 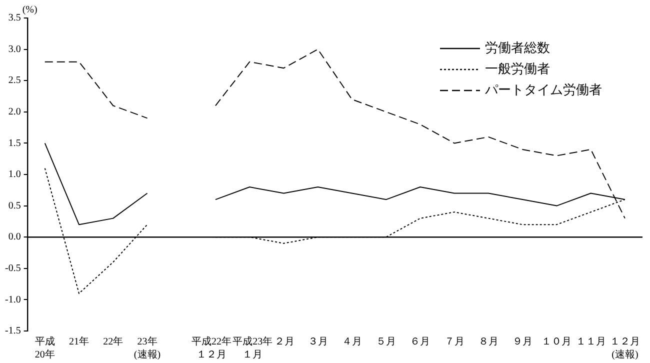 I want to click on y-tick-label: 3.5, so click(x=14, y=18).